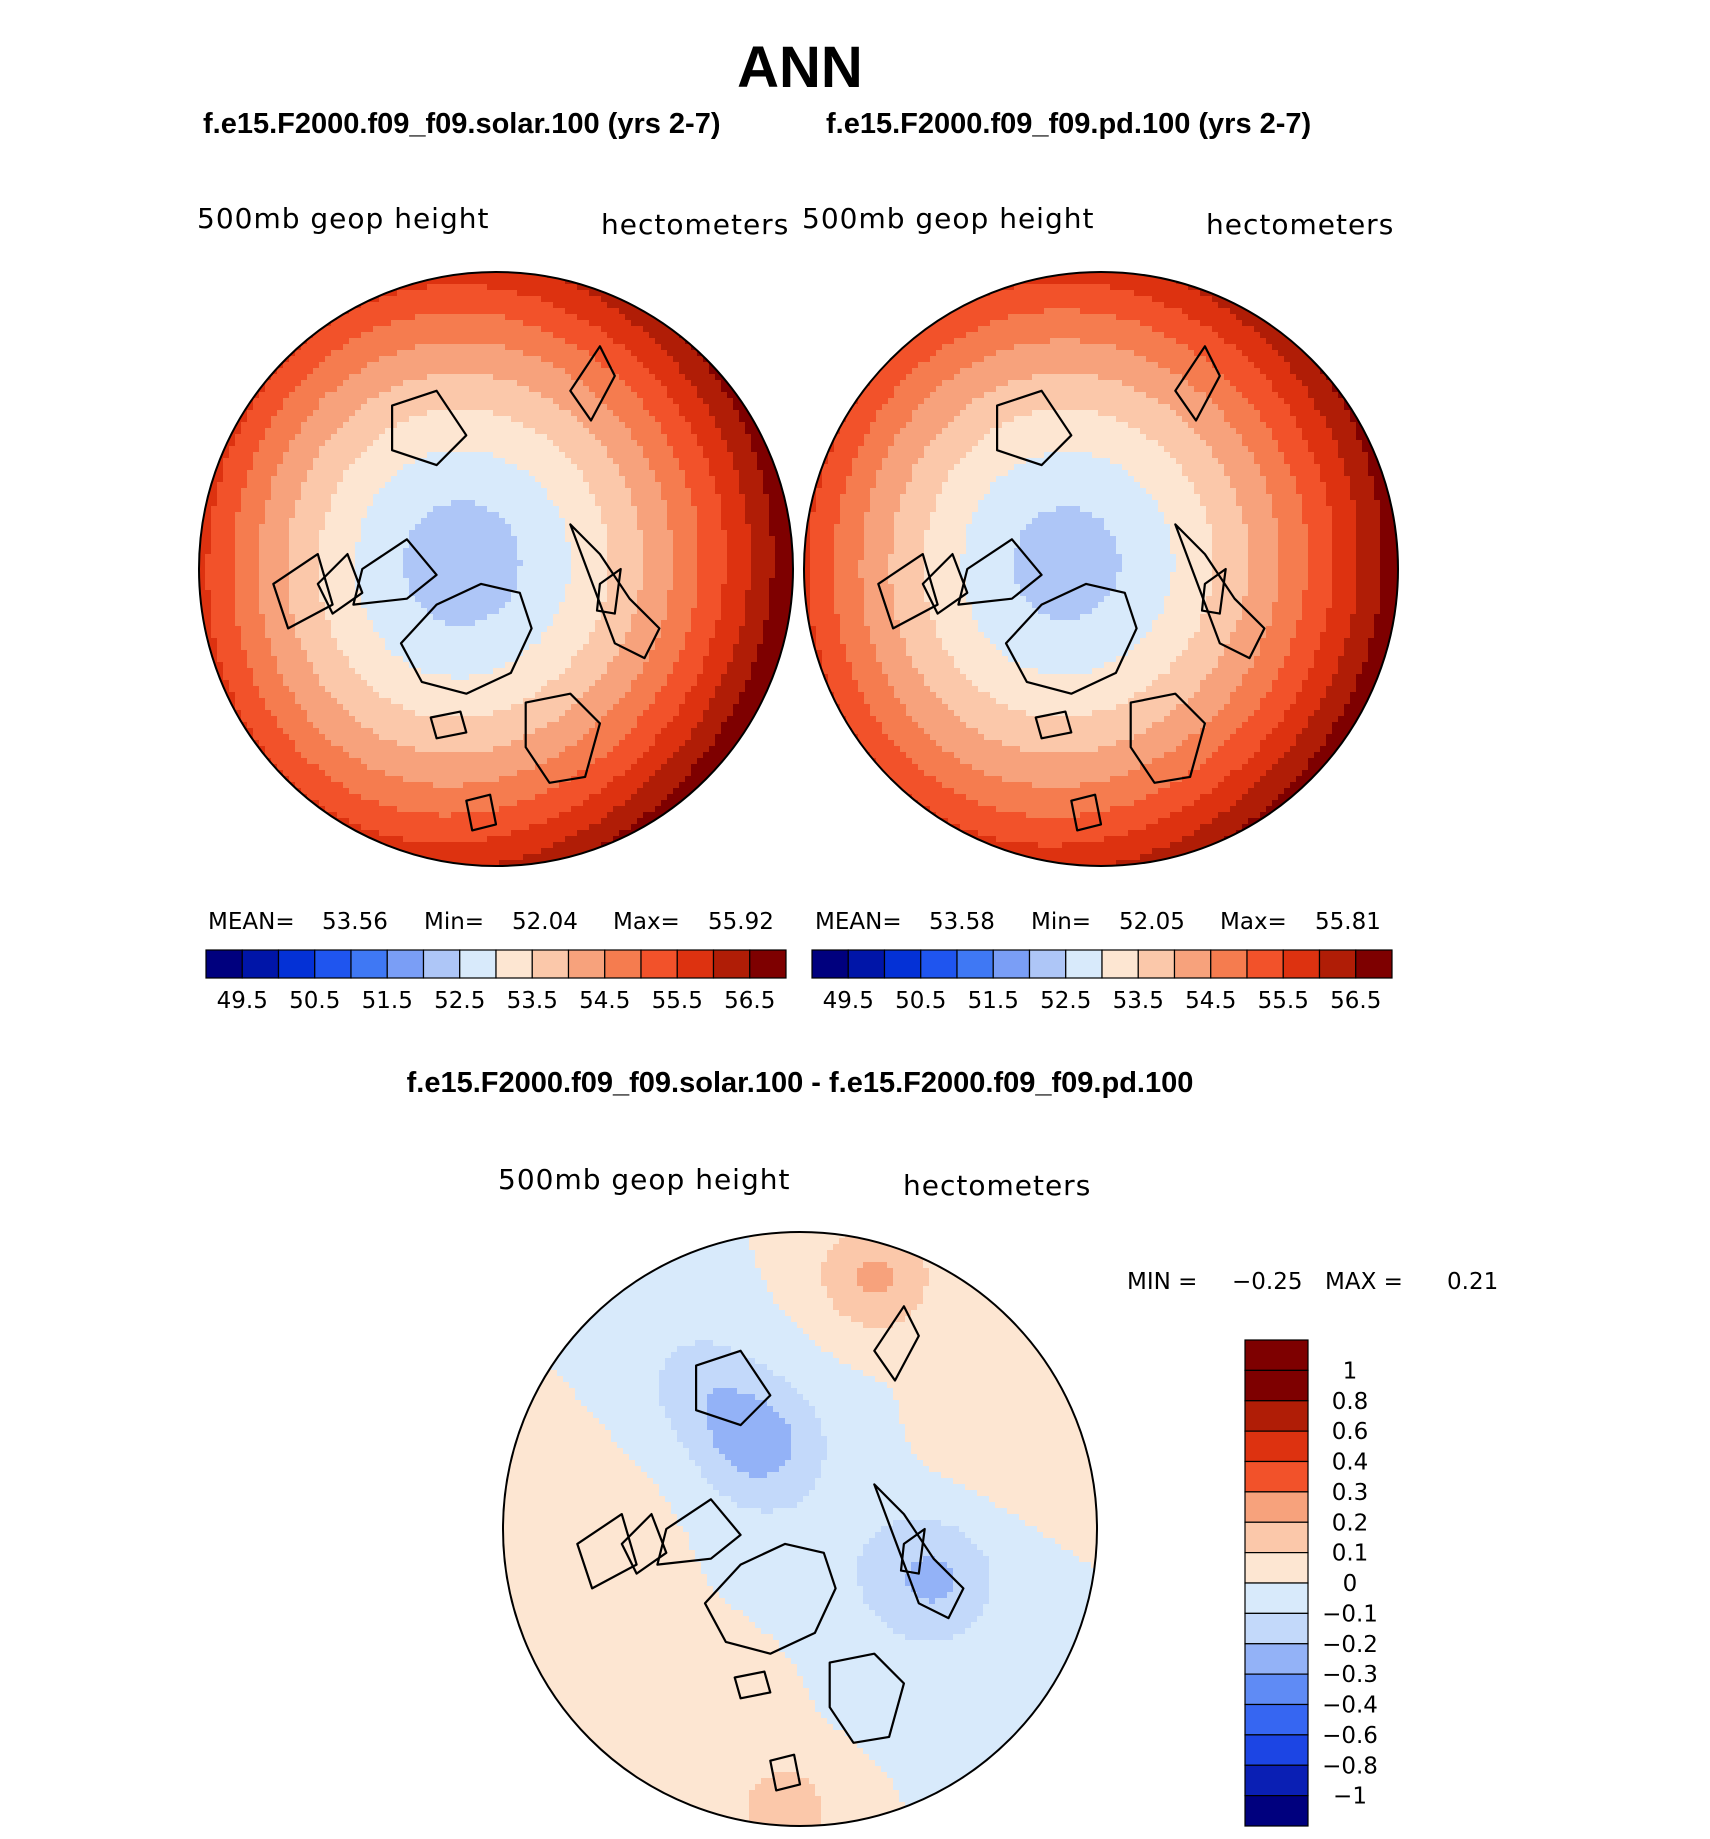  Describe the element at coordinates (1061, 922) in the screenshot. I see `panel2-min-label: Min=` at that location.